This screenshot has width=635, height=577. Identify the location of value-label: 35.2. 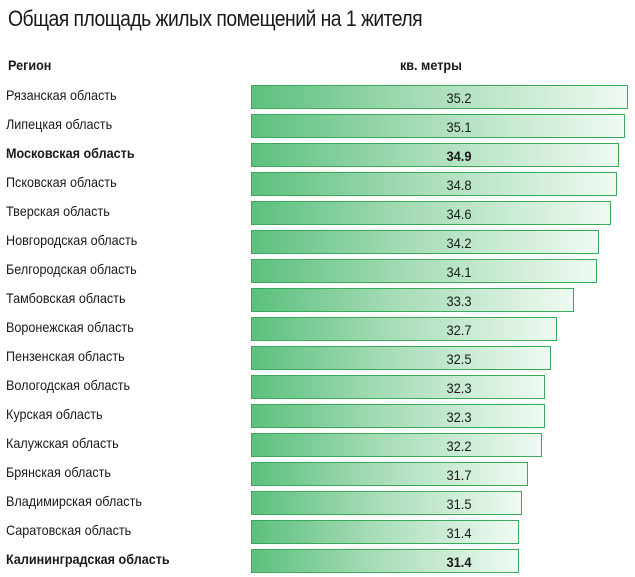
(459, 98).